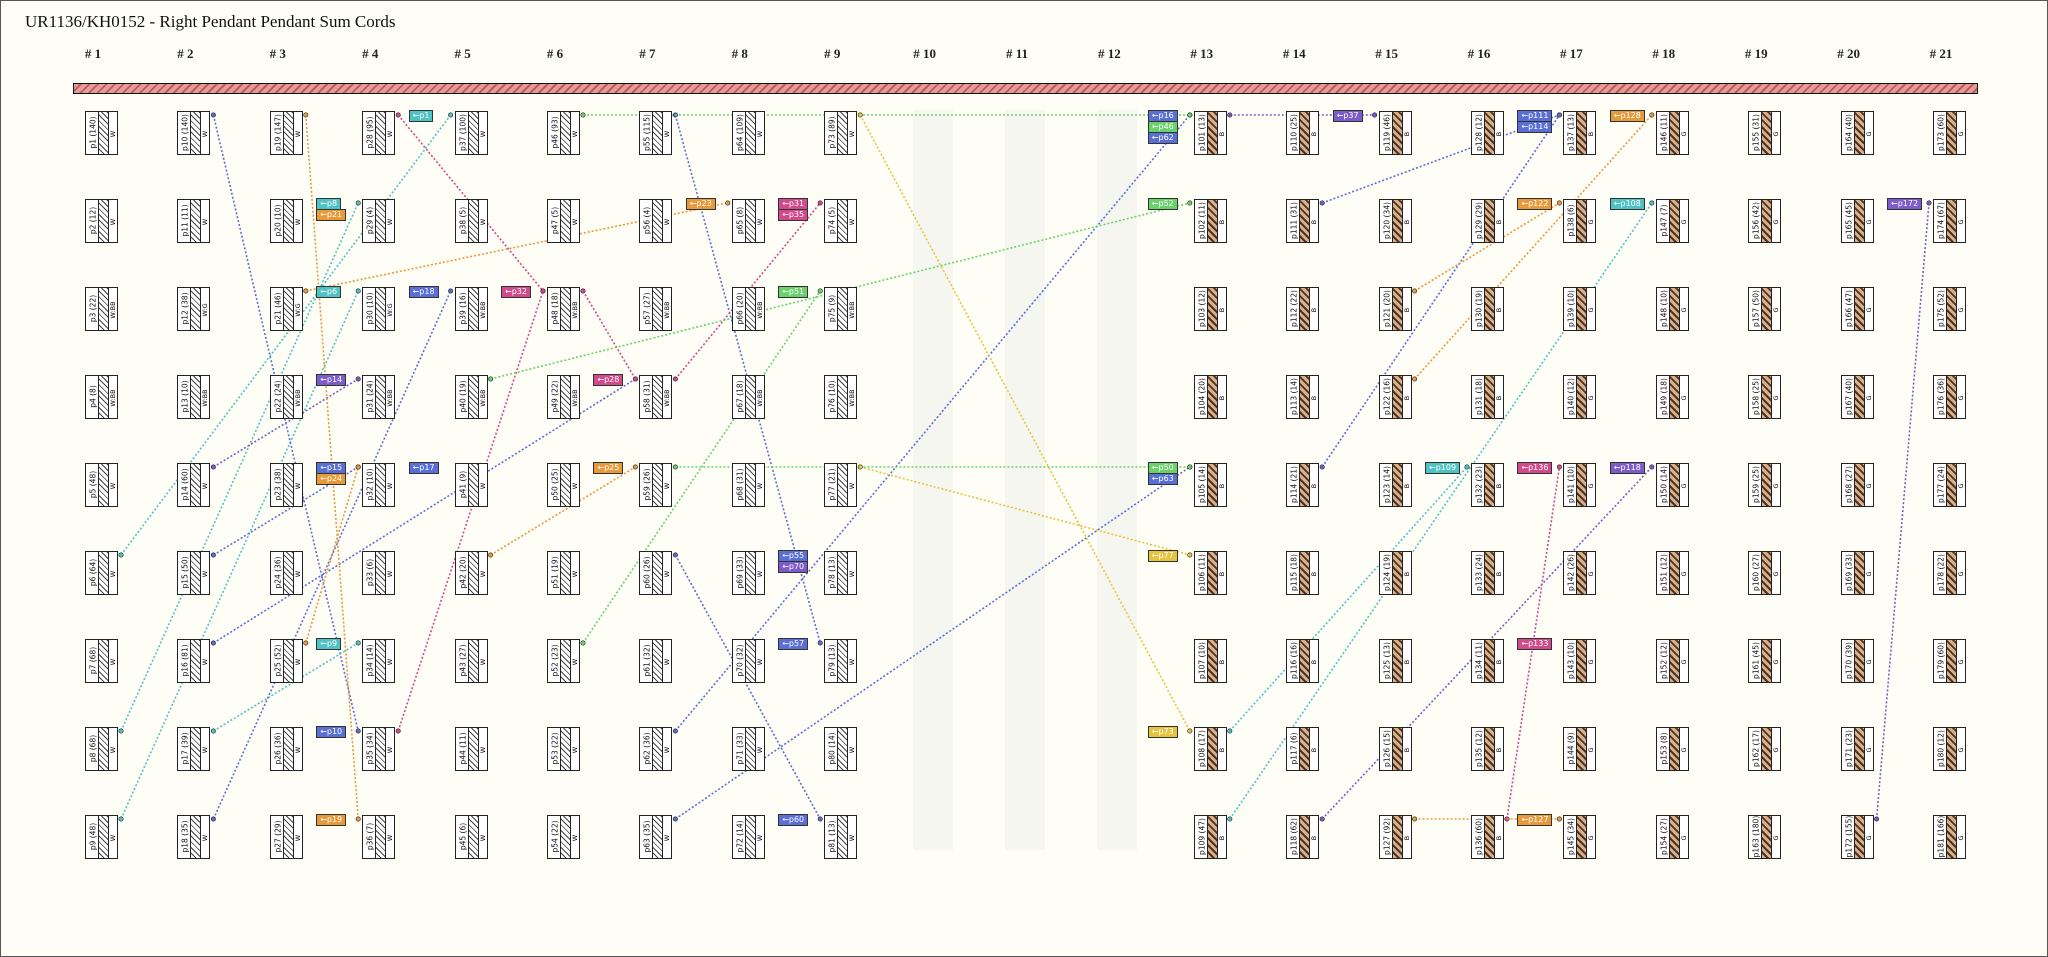  What do you see at coordinates (1491, 309) in the screenshot?
I see `pendant-cord: p130 (19) B` at bounding box center [1491, 309].